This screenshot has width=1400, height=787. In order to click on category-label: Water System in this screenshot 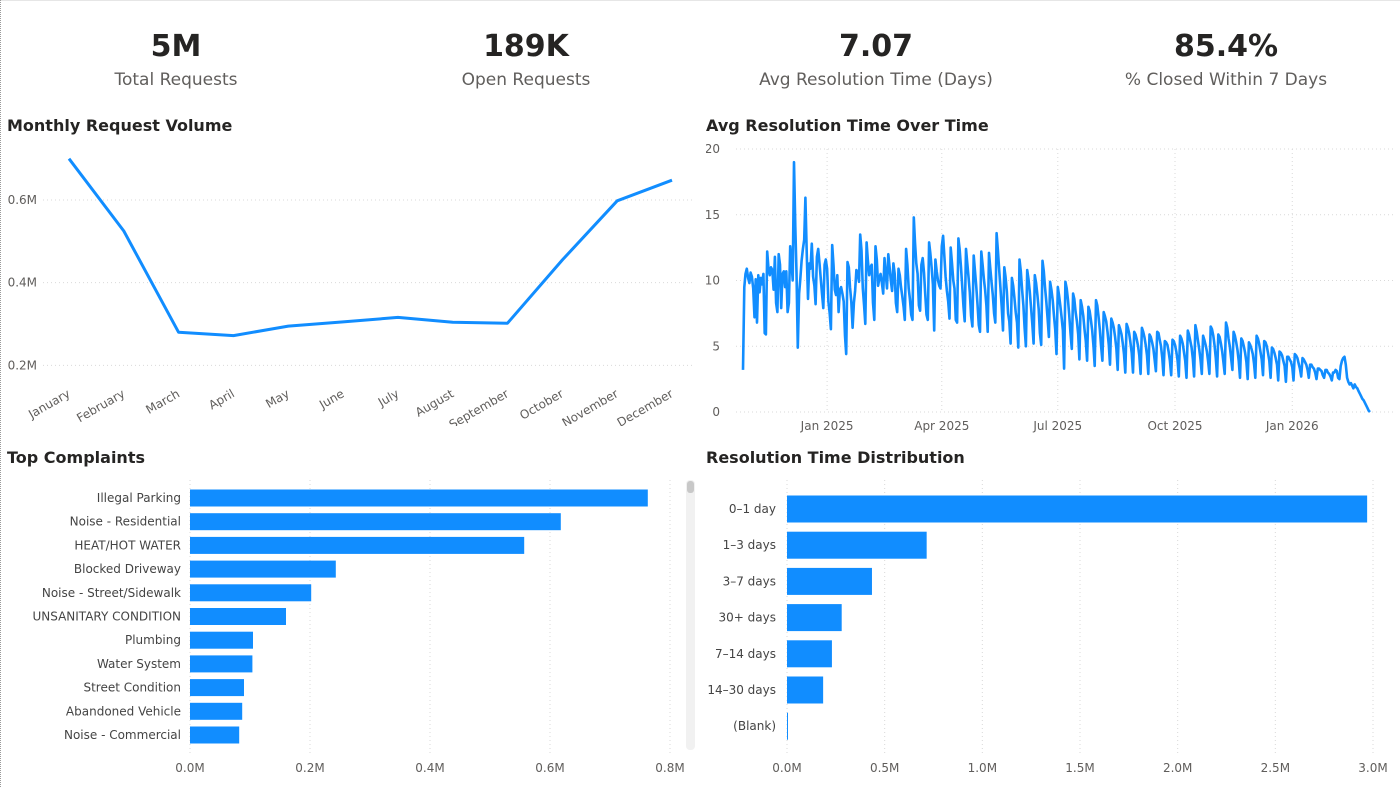, I will do `click(139, 664)`.